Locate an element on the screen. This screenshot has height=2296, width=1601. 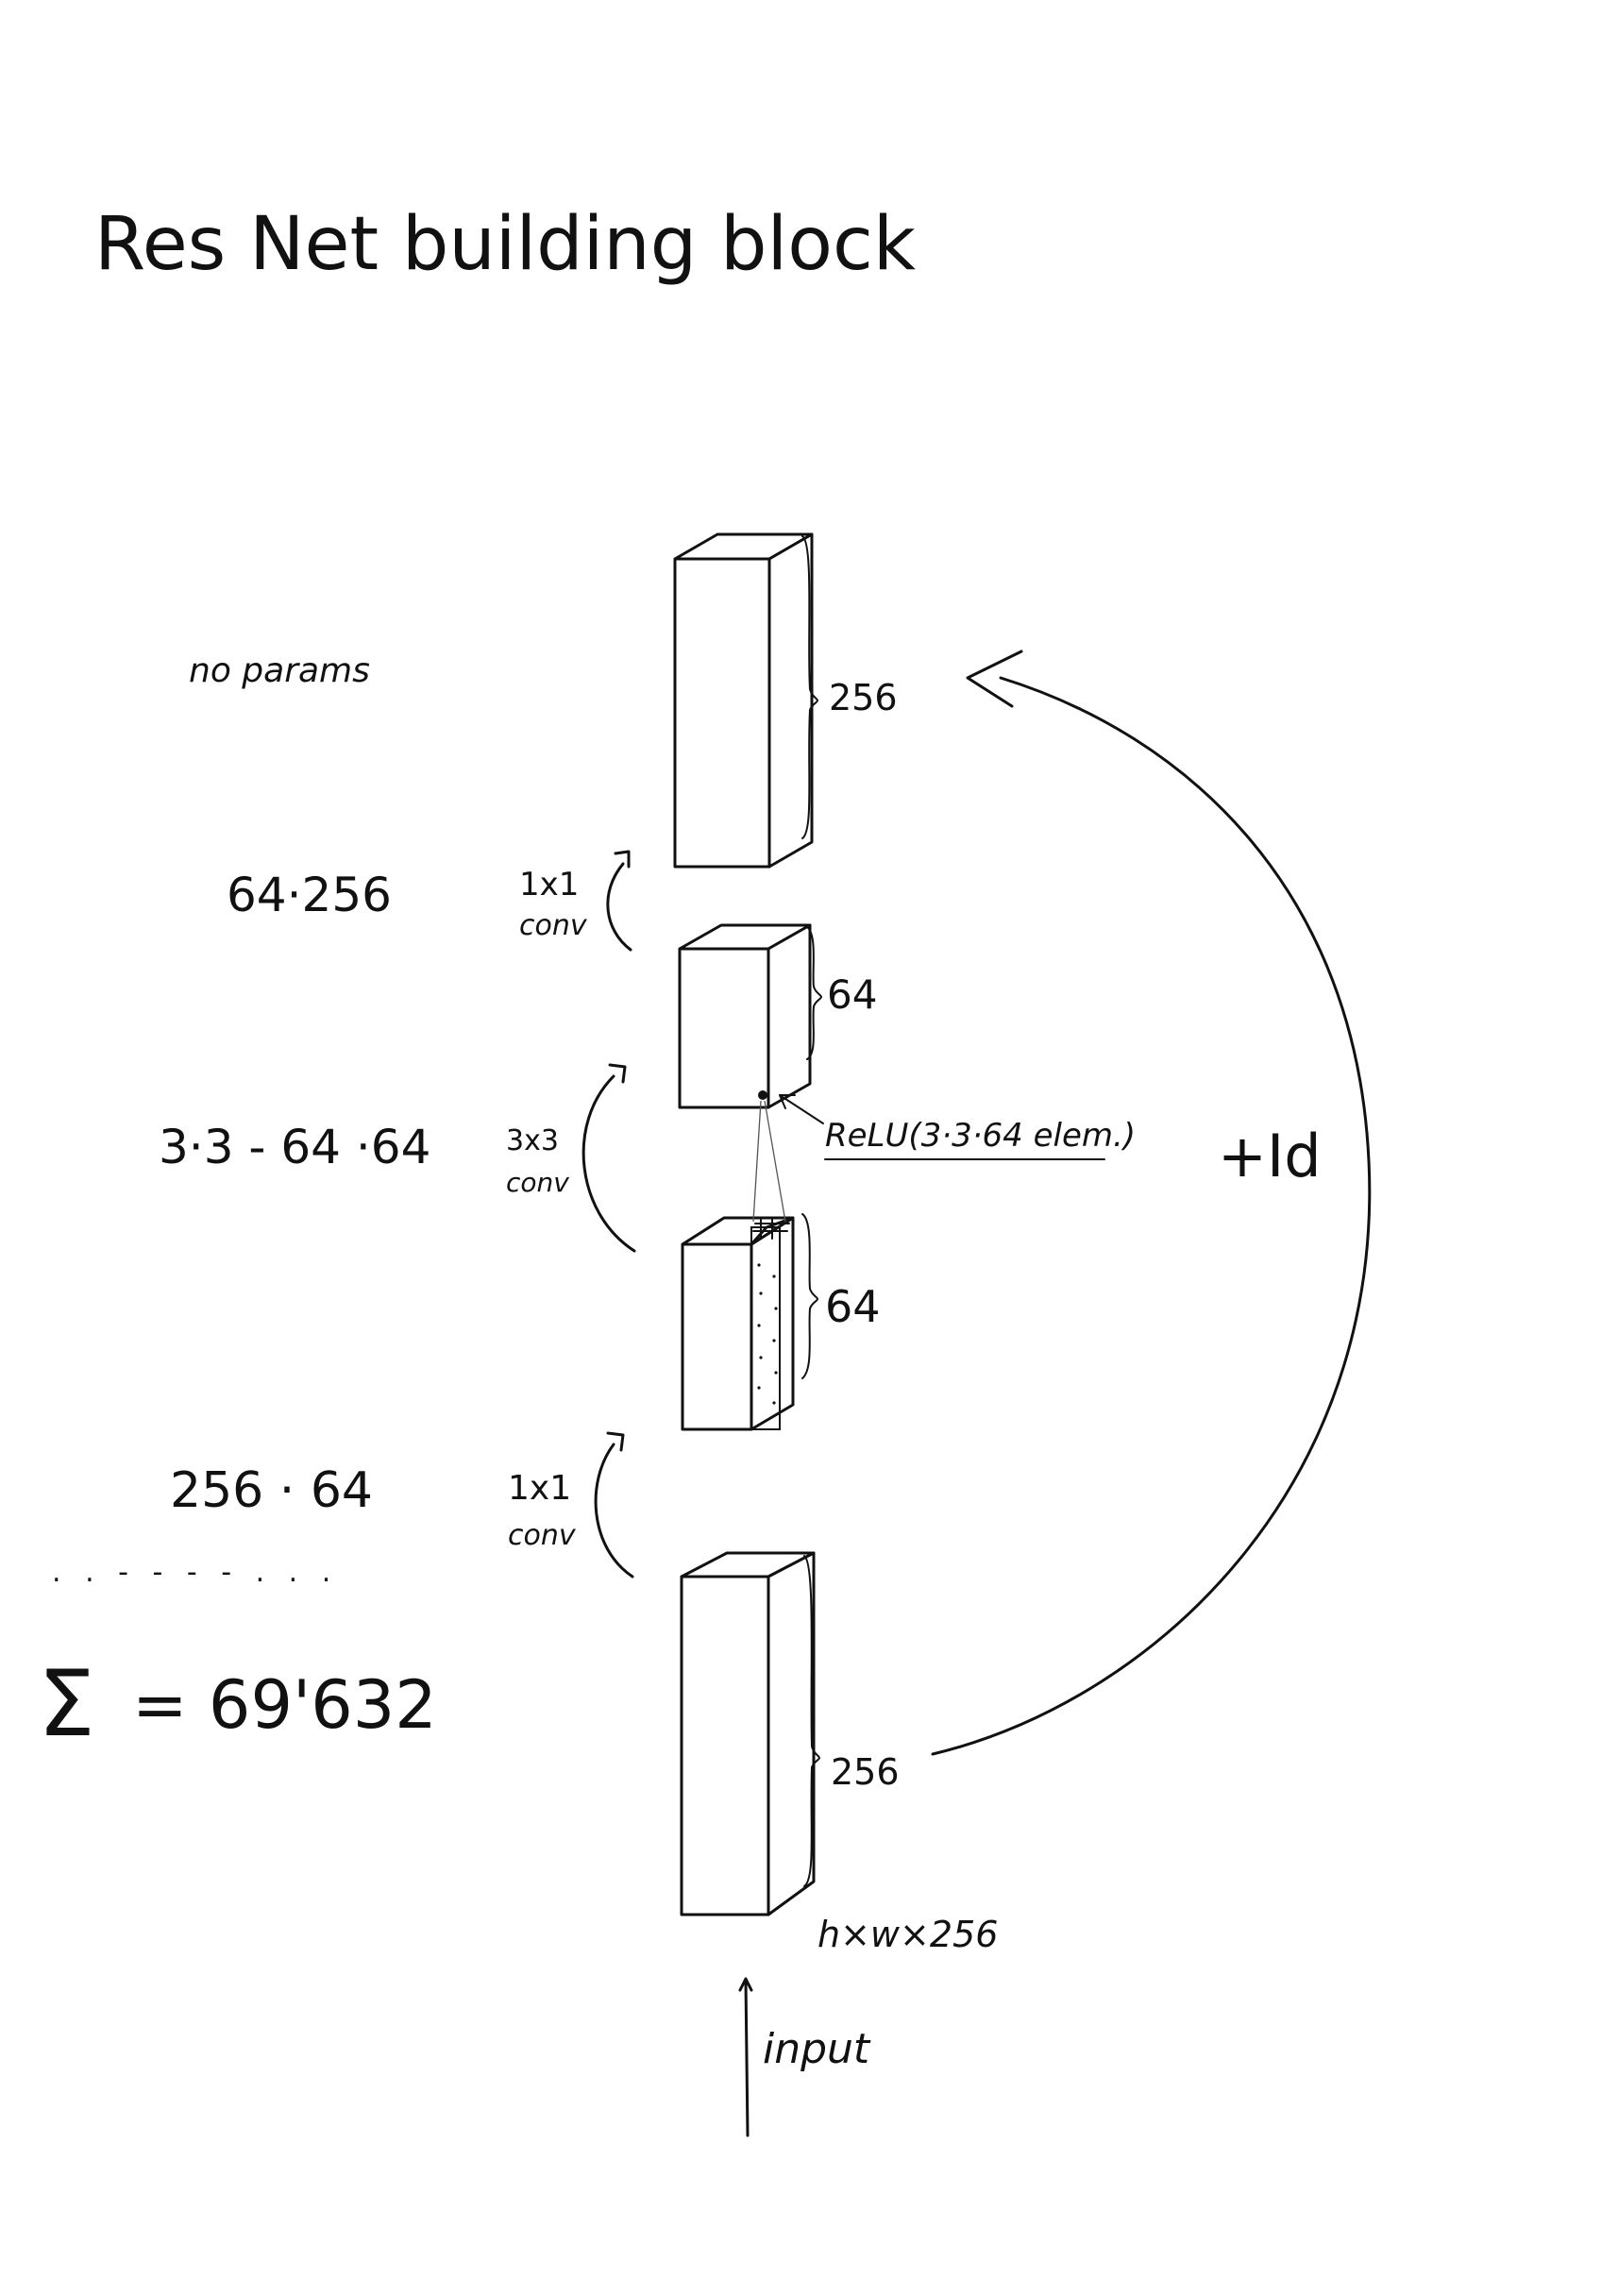
identity-arrowhead-icon is located at coordinates (994, 679).